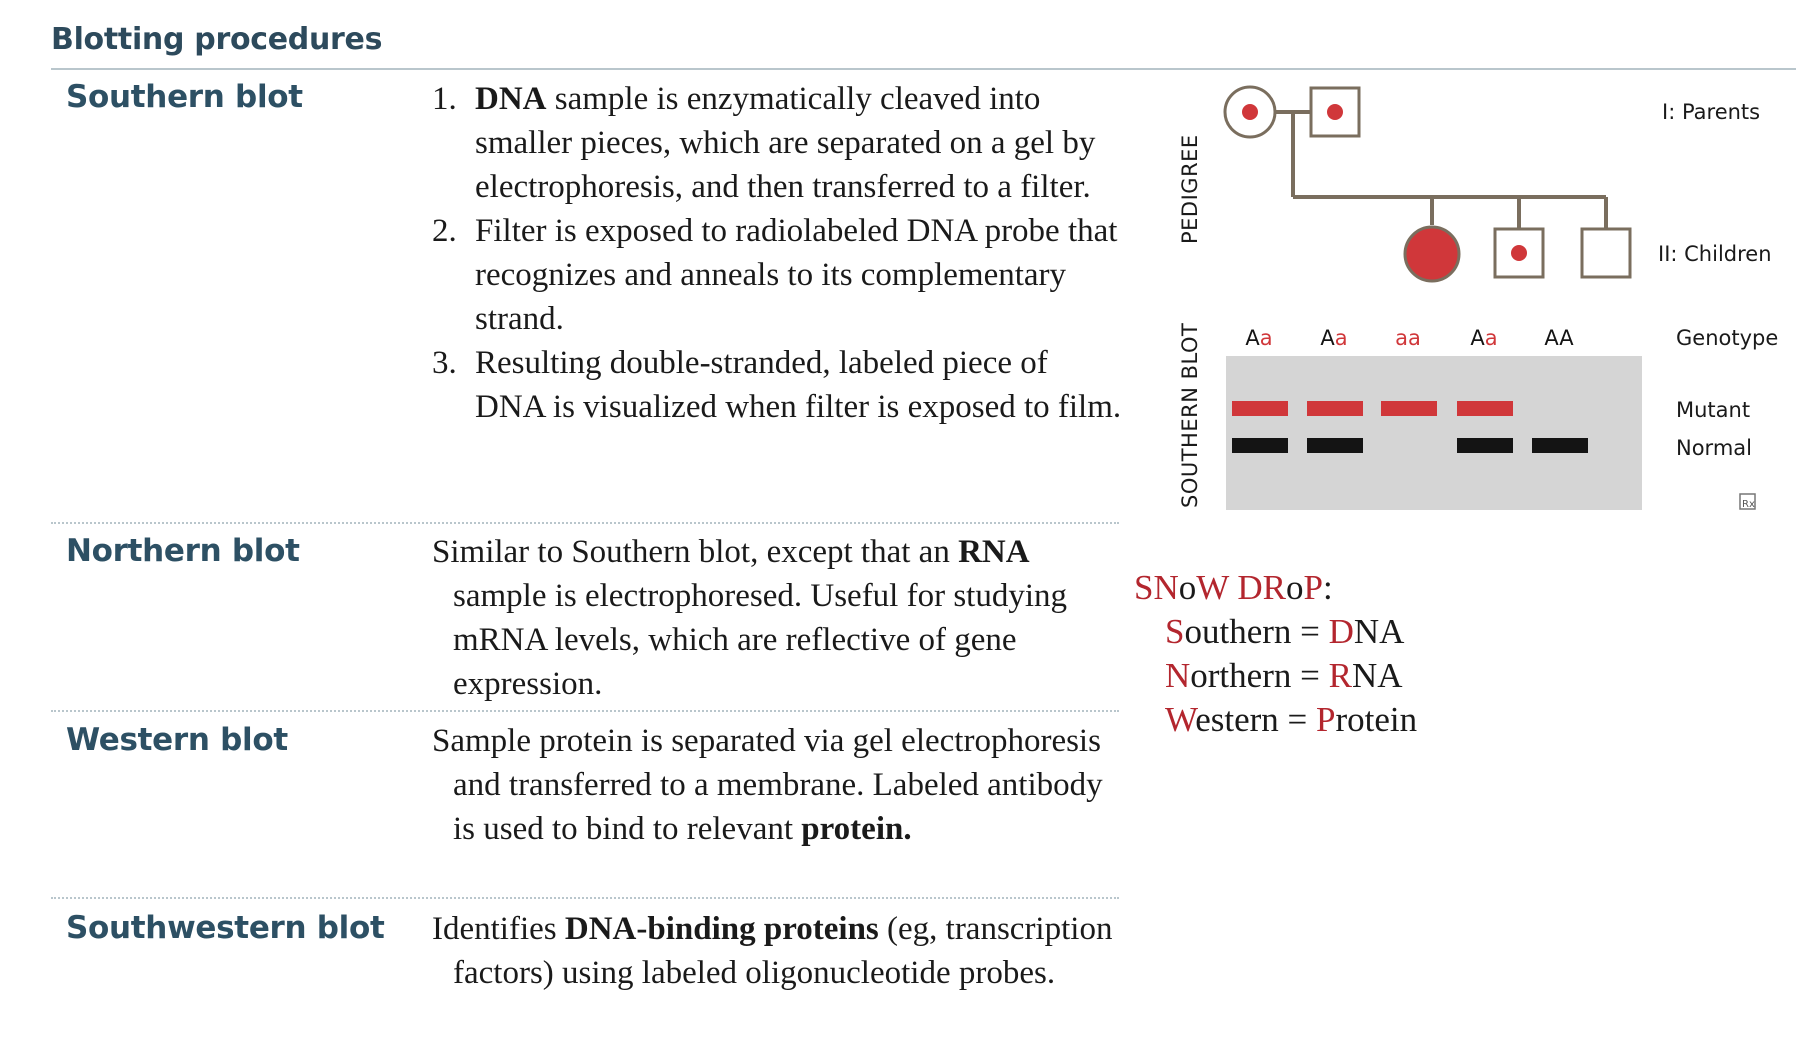  What do you see at coordinates (1328, 587) in the screenshot?
I see `mnemonic-colon: :` at bounding box center [1328, 587].